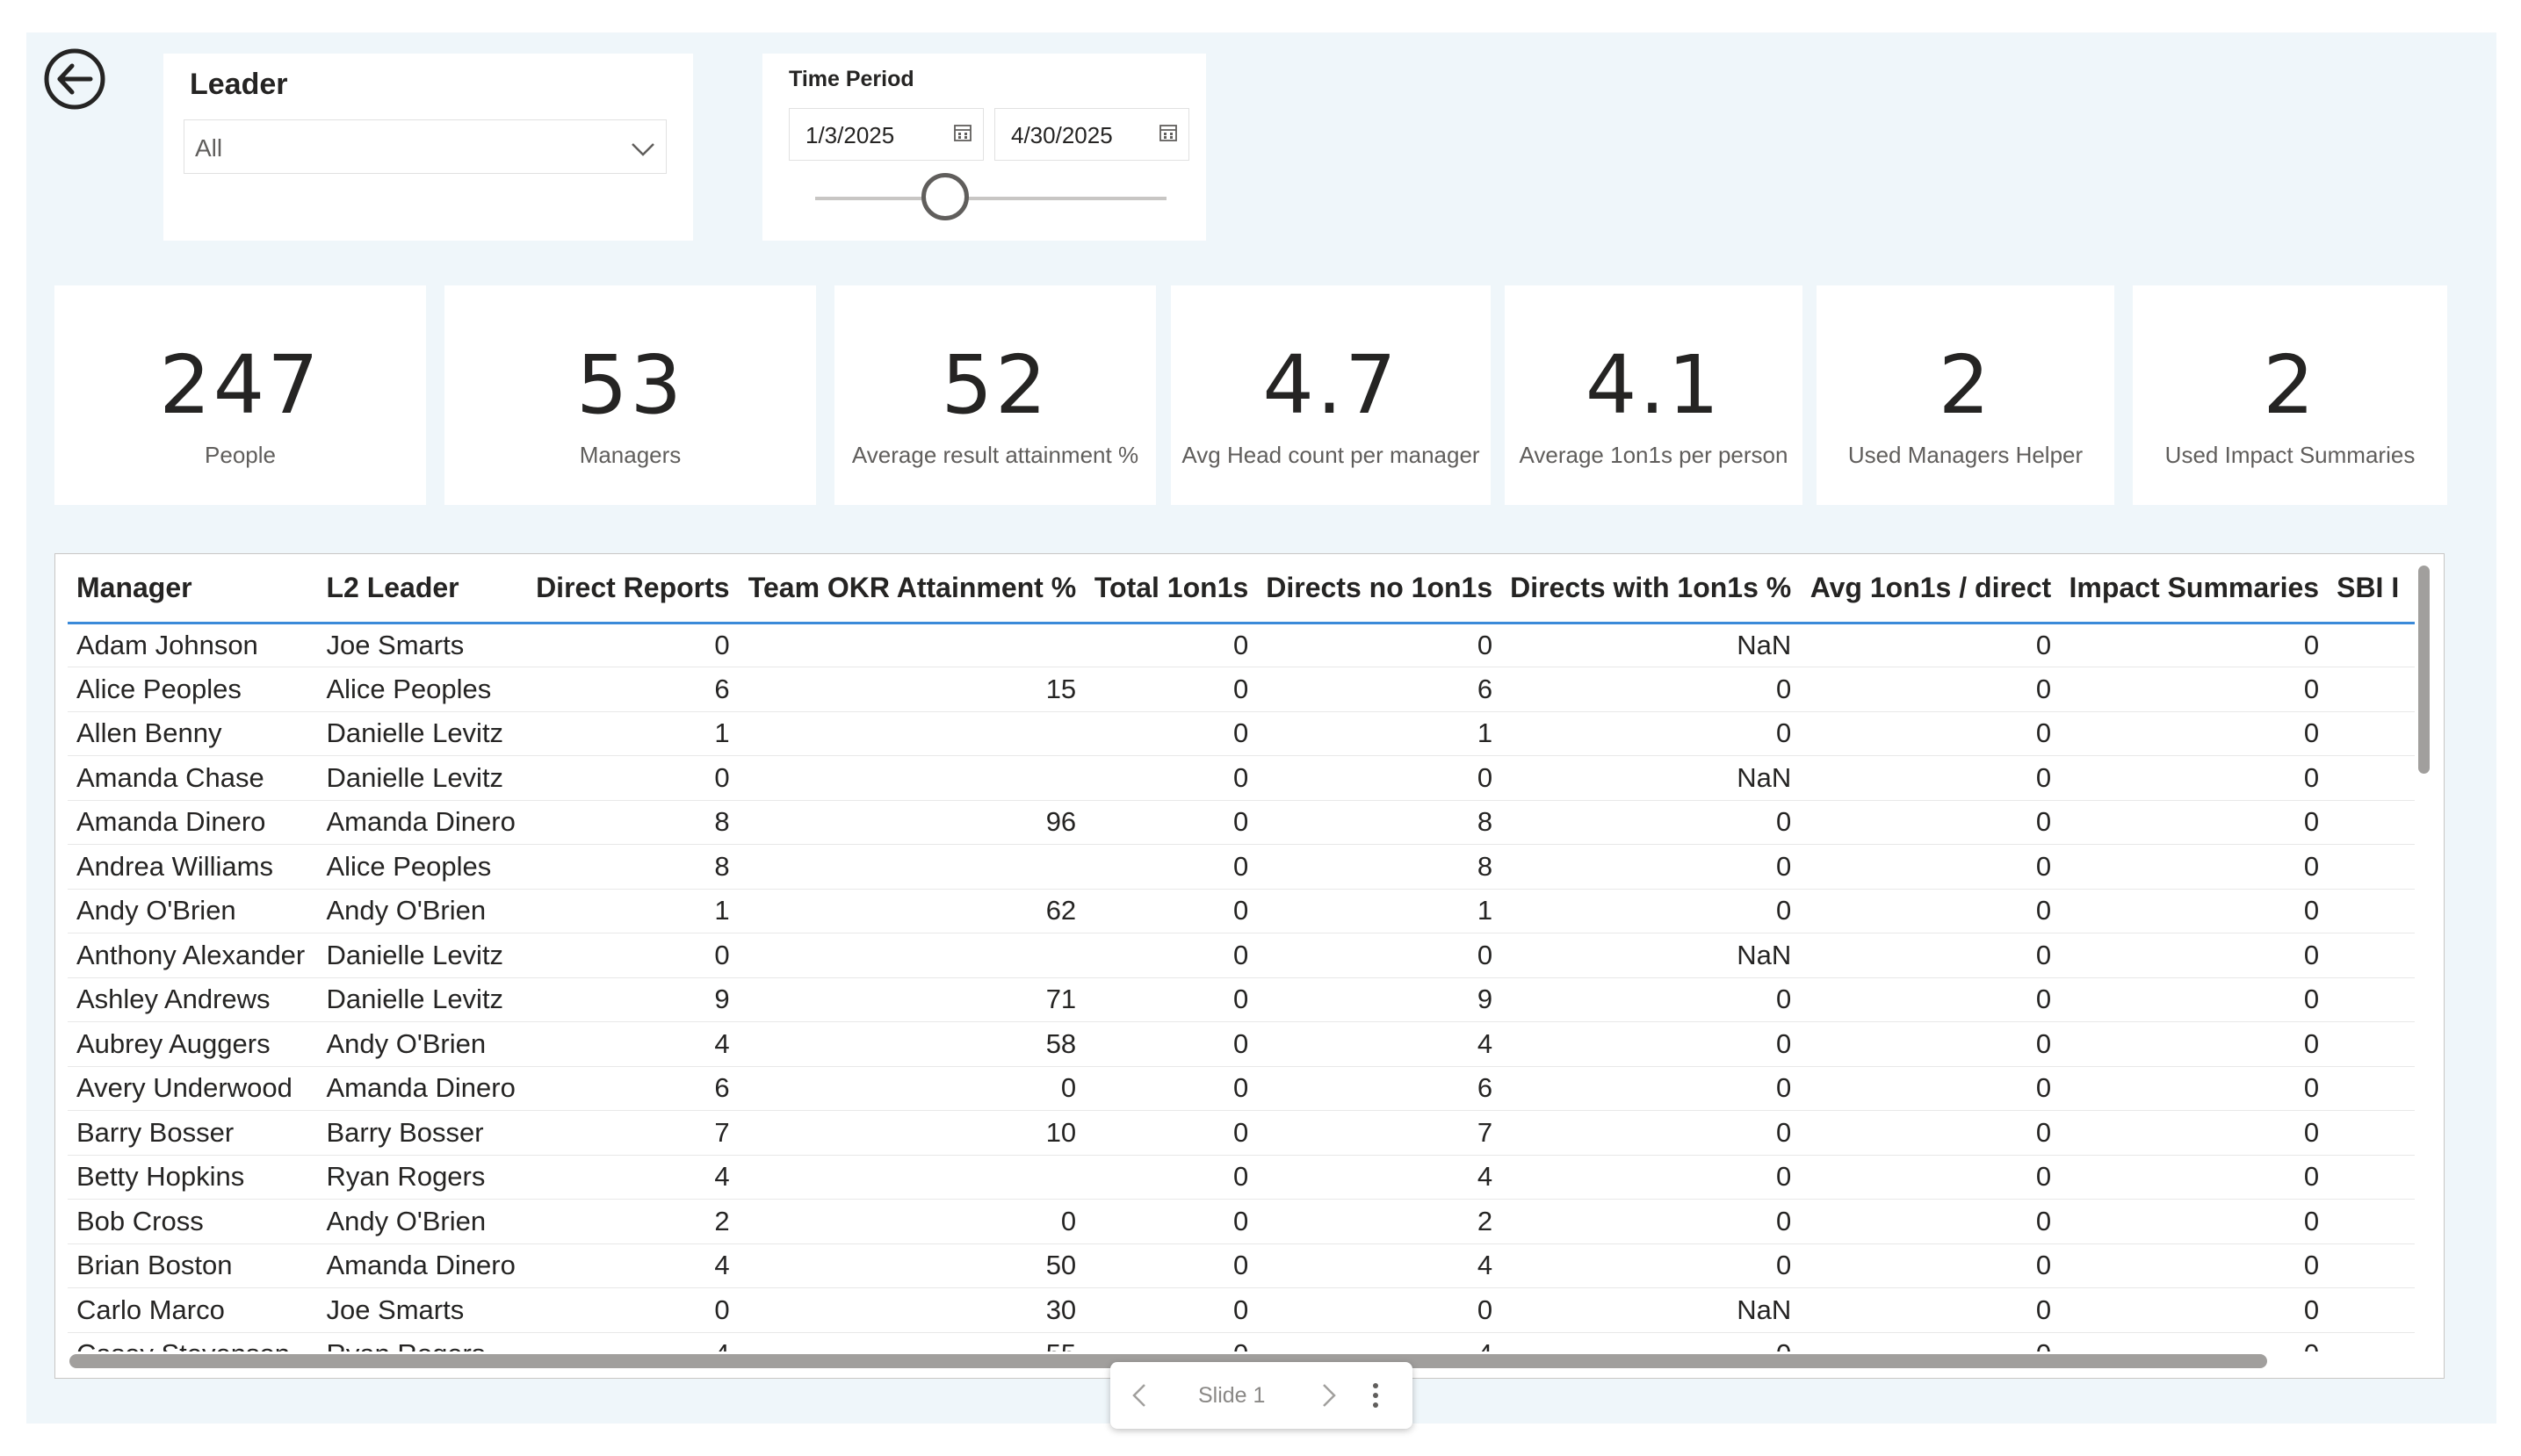  What do you see at coordinates (1241, 1265) in the screenshot?
I see `table-row: Brian Boston Amanda Dinero 4 50 0 4 0 0 0` at bounding box center [1241, 1265].